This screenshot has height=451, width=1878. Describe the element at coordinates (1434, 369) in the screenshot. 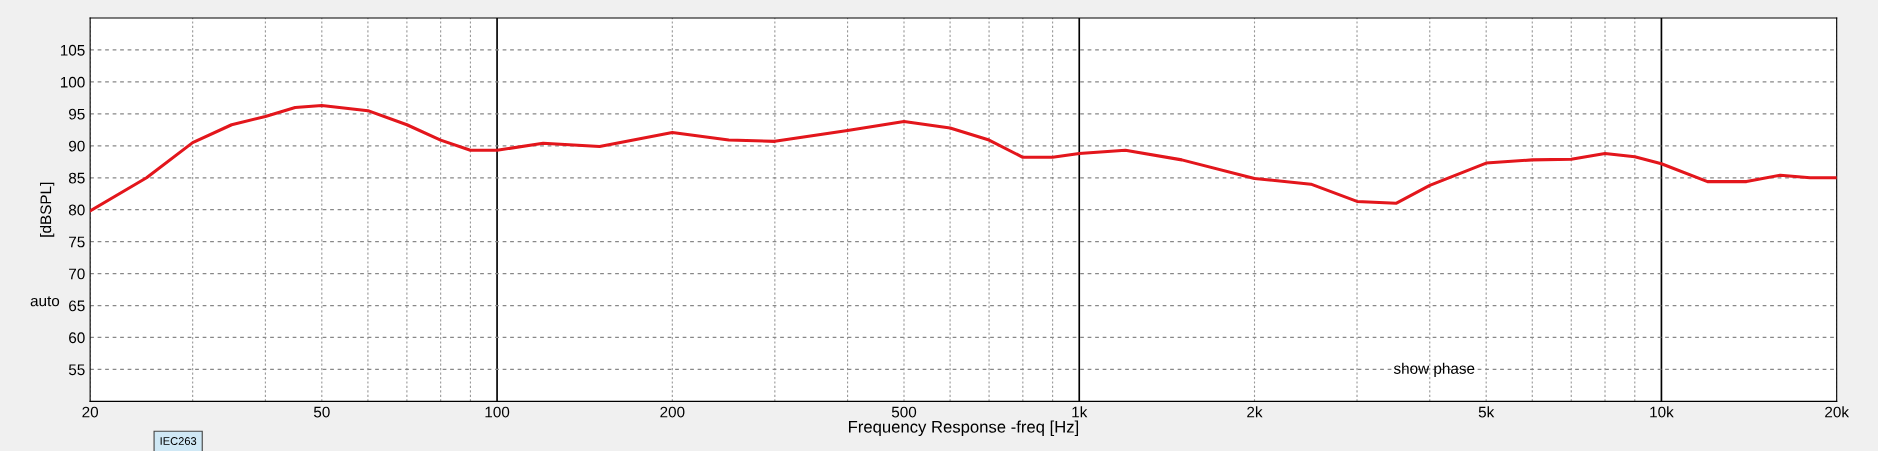

I see `annotation: show phase` at that location.